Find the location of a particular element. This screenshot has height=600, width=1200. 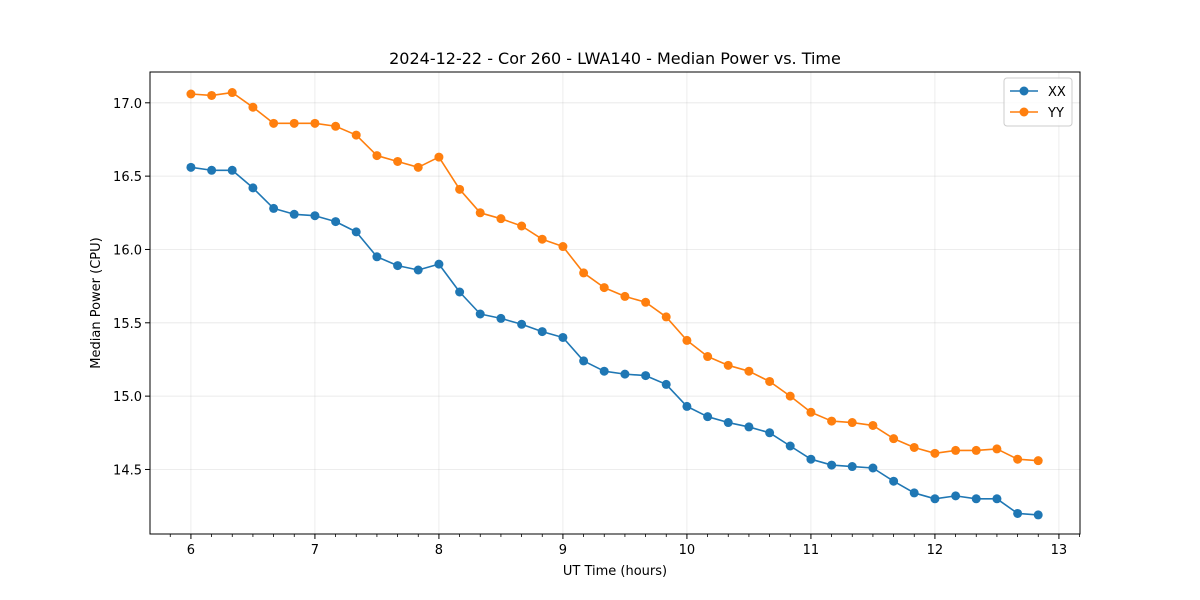

y-tick-label: 17.0 is located at coordinates (127, 104).